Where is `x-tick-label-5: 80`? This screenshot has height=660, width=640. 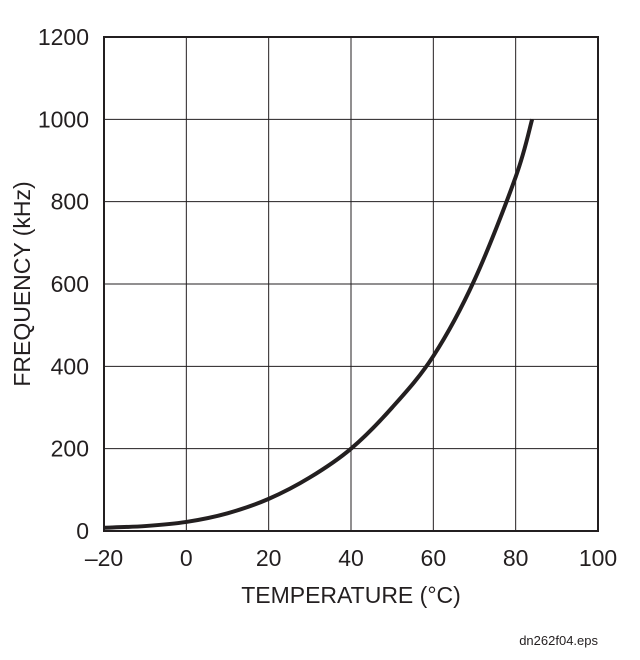
x-tick-label-5: 80 is located at coordinates (516, 558).